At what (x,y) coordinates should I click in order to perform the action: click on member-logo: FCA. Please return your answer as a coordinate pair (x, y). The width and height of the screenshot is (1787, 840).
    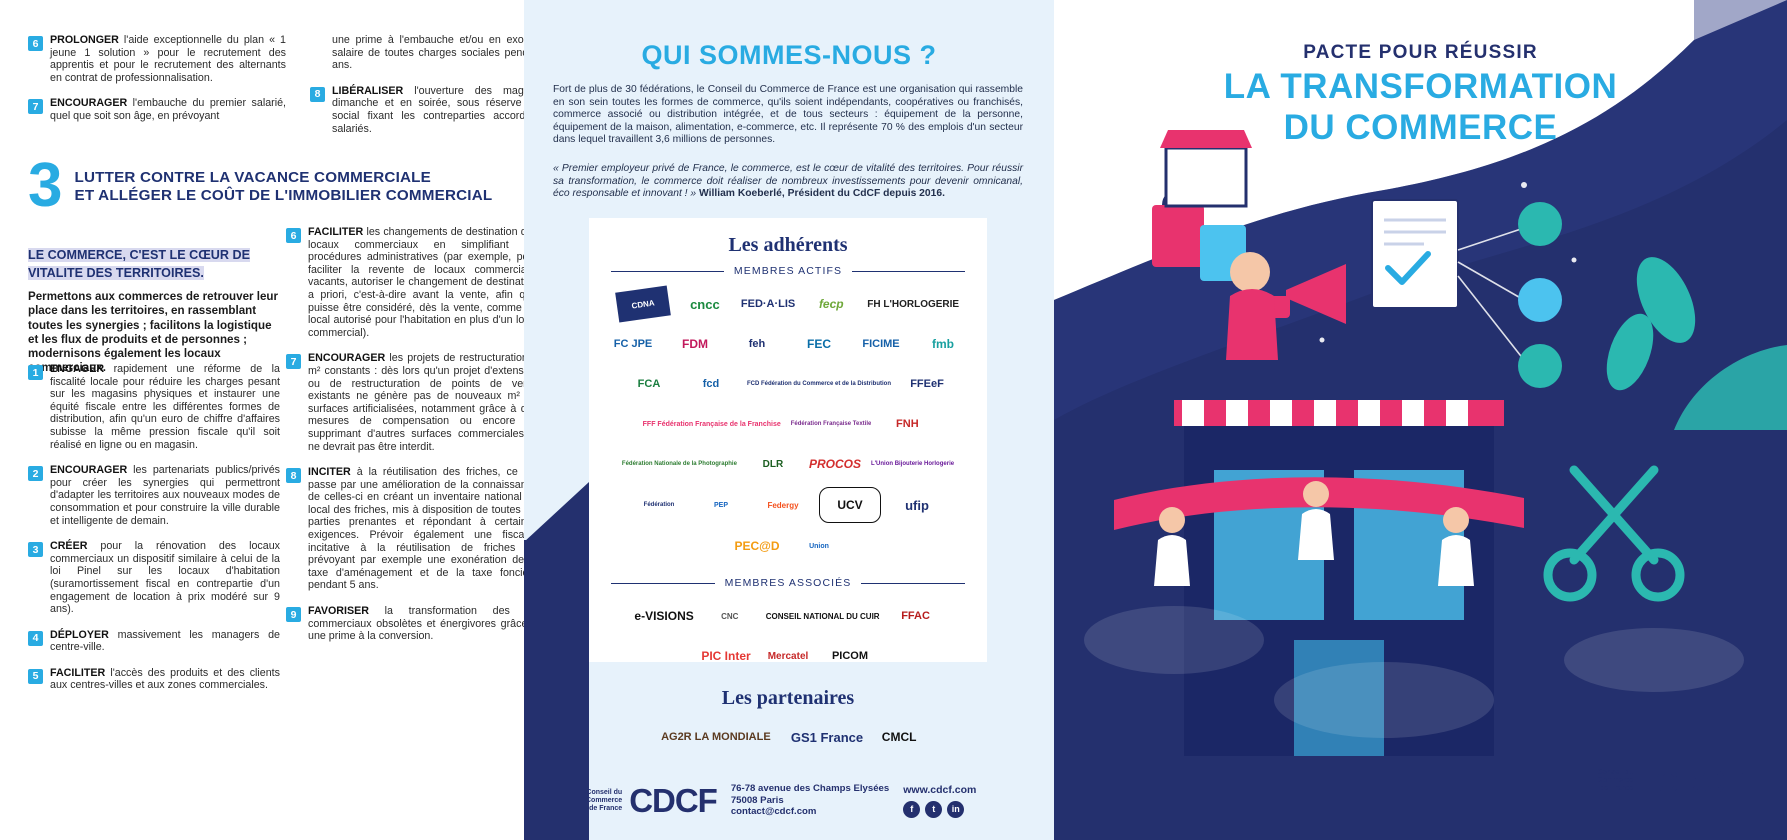
    Looking at the image, I should click on (649, 383).